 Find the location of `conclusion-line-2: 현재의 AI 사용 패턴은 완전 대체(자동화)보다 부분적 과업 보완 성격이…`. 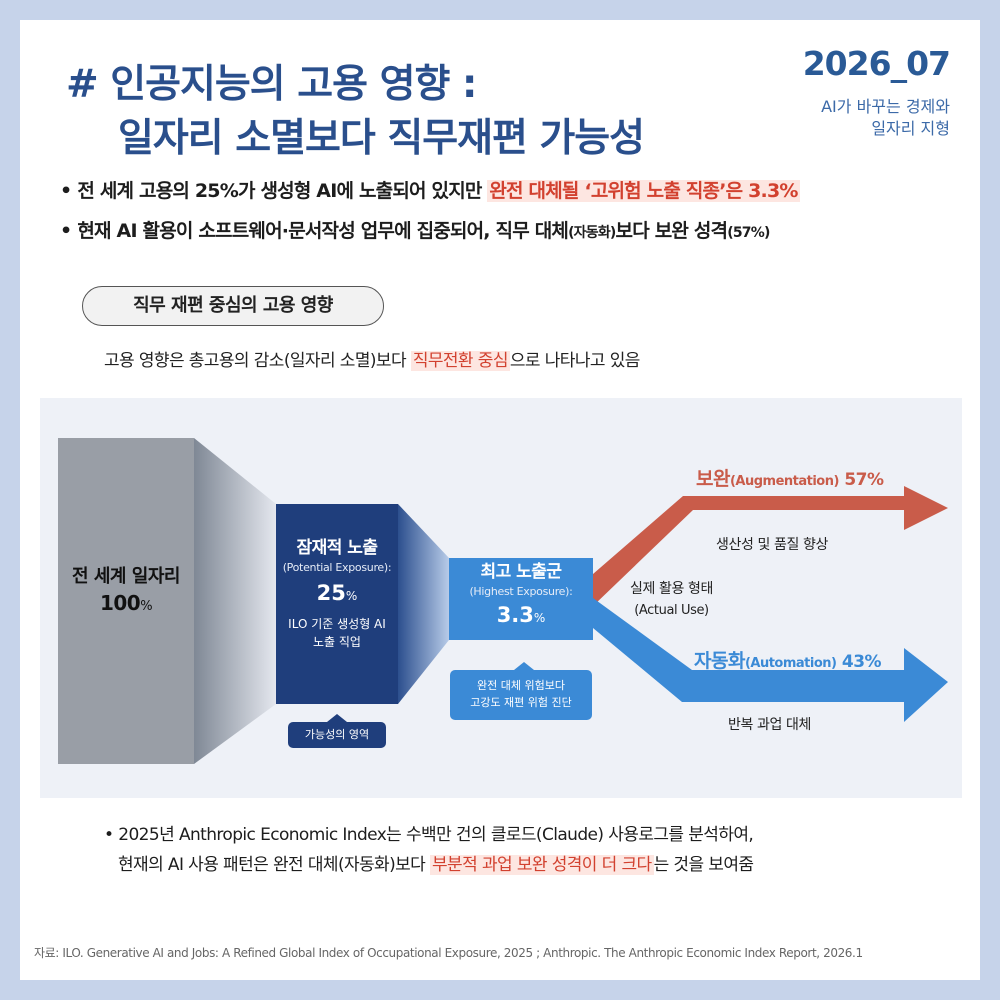

conclusion-line-2: 현재의 AI 사용 패턴은 완전 대체(자동화)보다 부분적 과업 보완 성격이… is located at coordinates (429, 865).